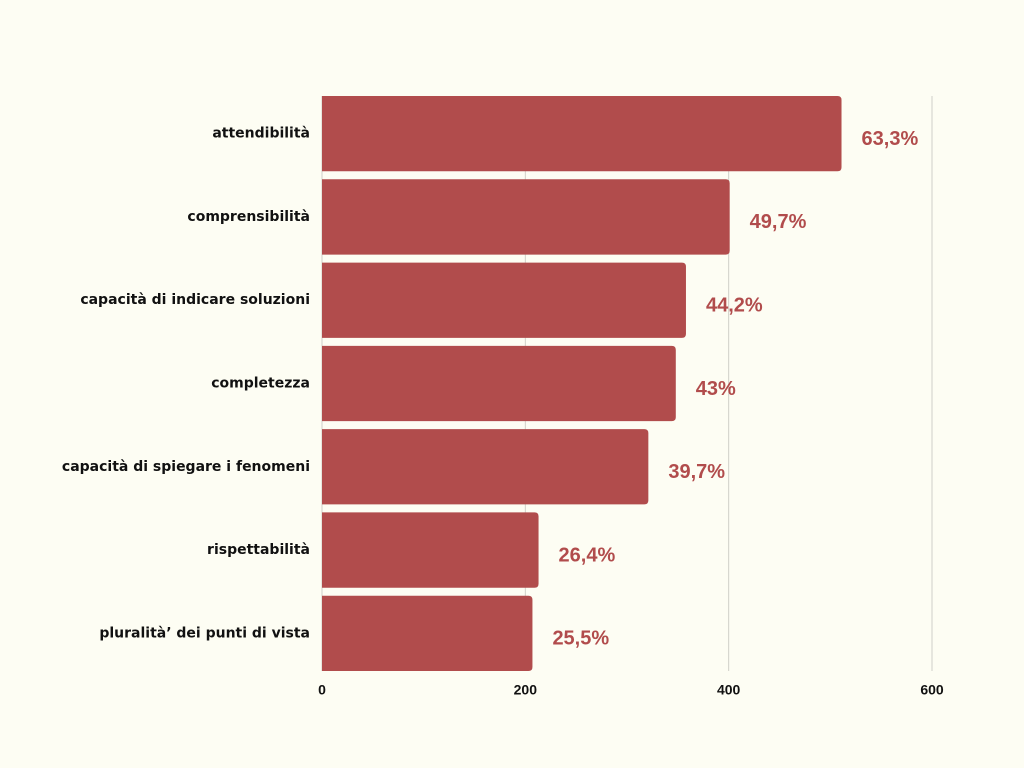 Image resolution: width=1024 pixels, height=768 pixels. Describe the element at coordinates (322, 690) in the screenshot. I see `x-tick-label: 0` at that location.